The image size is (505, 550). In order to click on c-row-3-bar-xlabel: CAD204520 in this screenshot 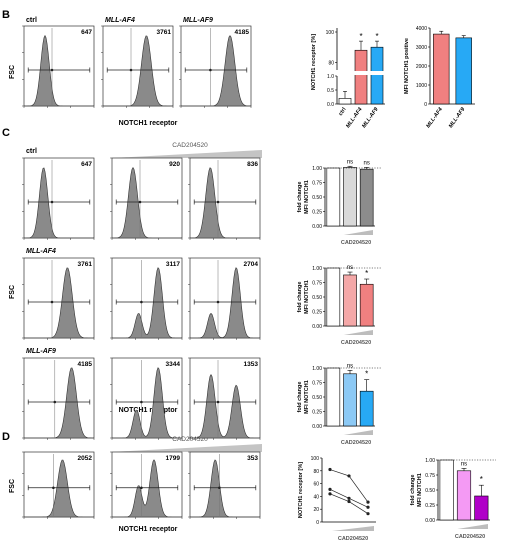, I will do `click(356, 443)`.